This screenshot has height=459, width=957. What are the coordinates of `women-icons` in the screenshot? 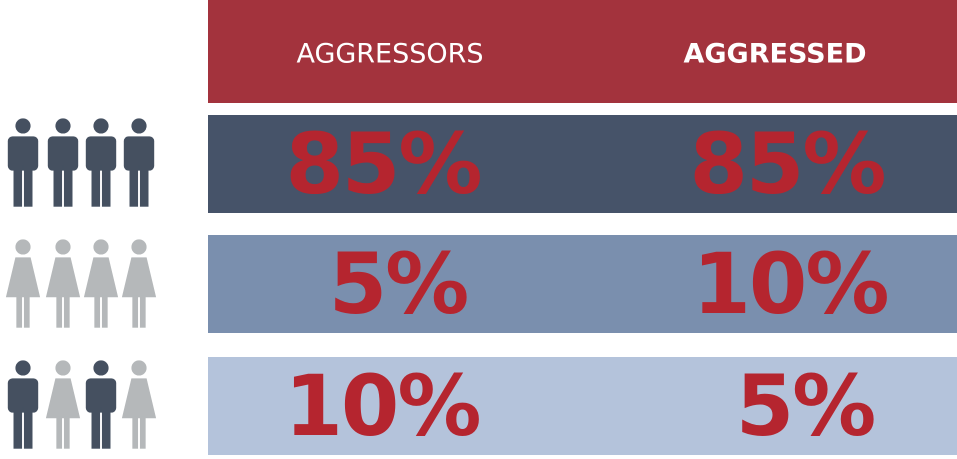 It's located at (81, 283).